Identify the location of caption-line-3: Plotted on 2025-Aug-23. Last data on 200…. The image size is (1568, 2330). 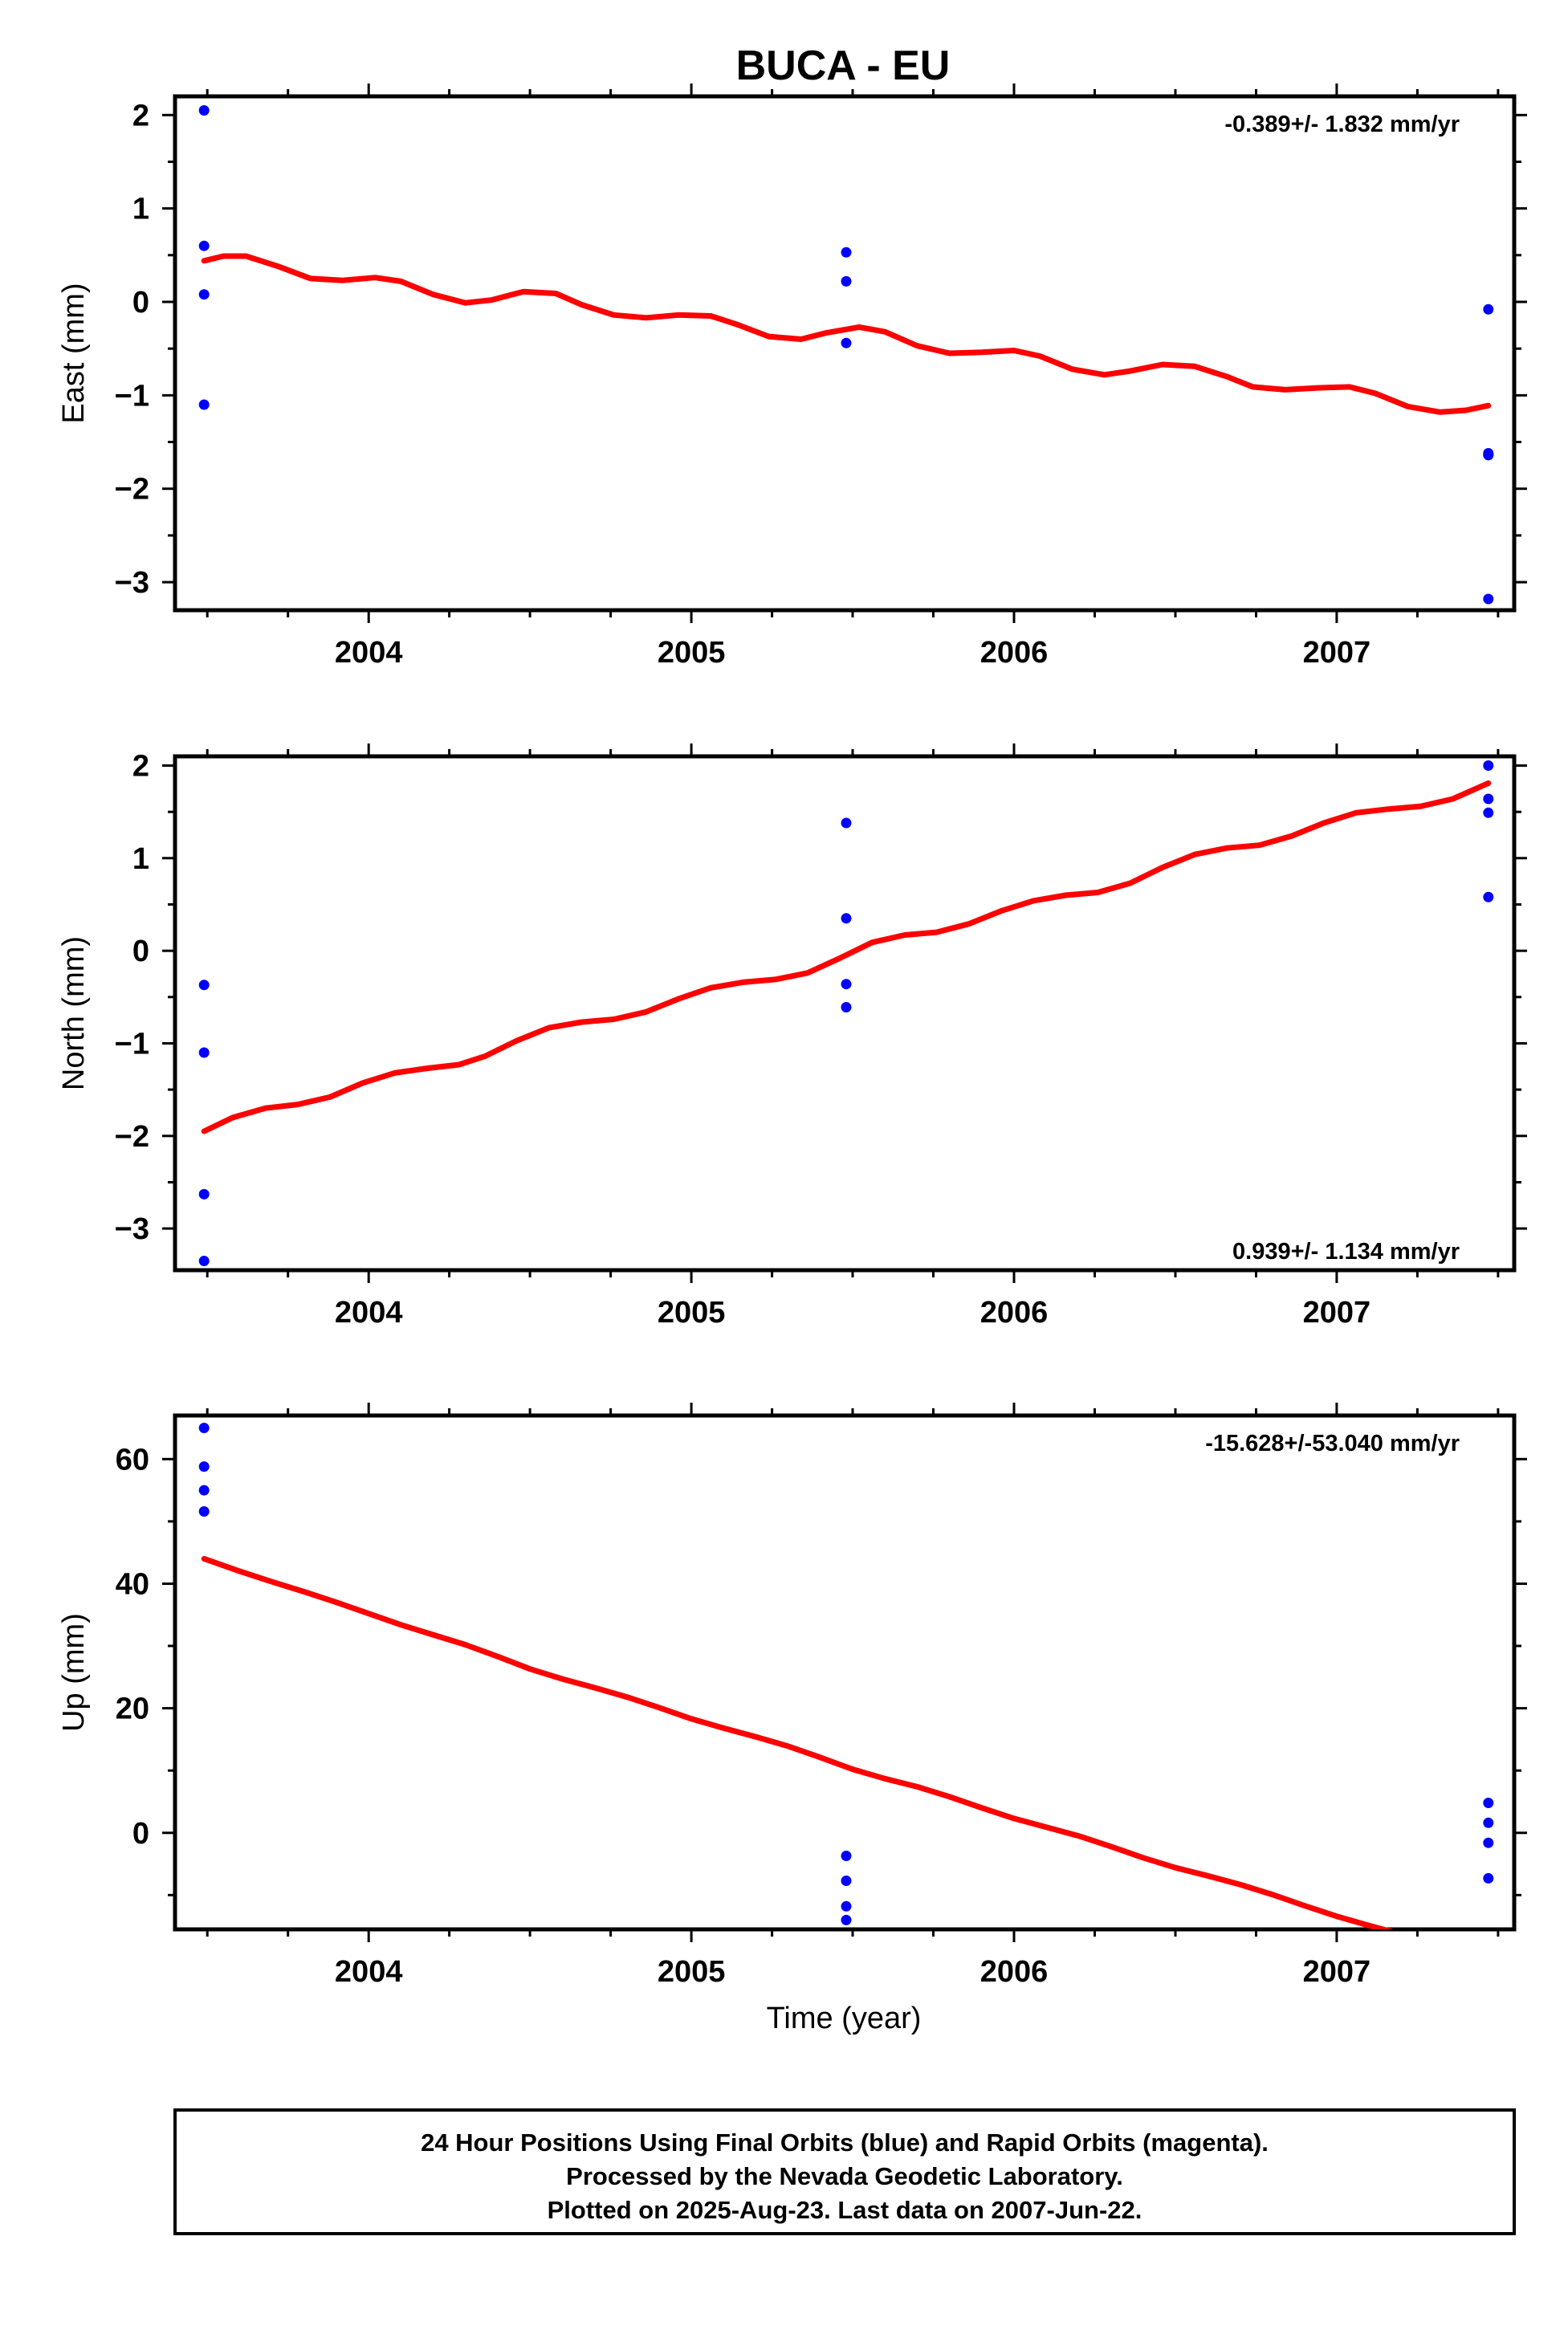
(845, 2210).